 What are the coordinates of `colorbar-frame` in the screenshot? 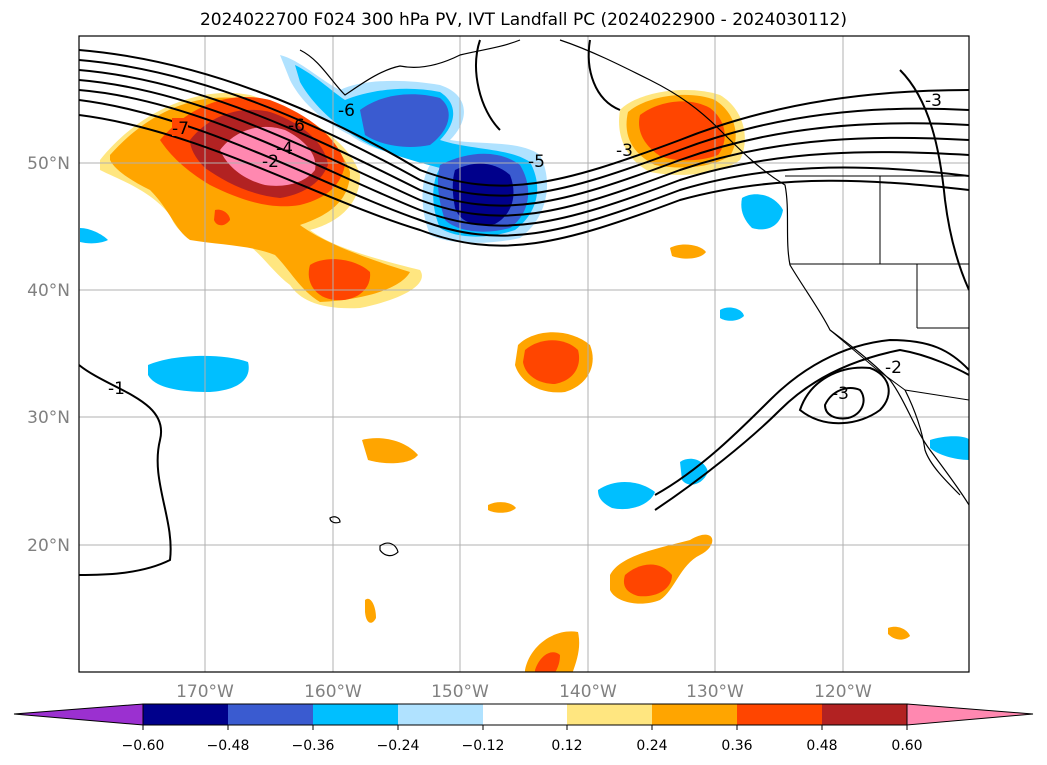 It's located at (525, 714).